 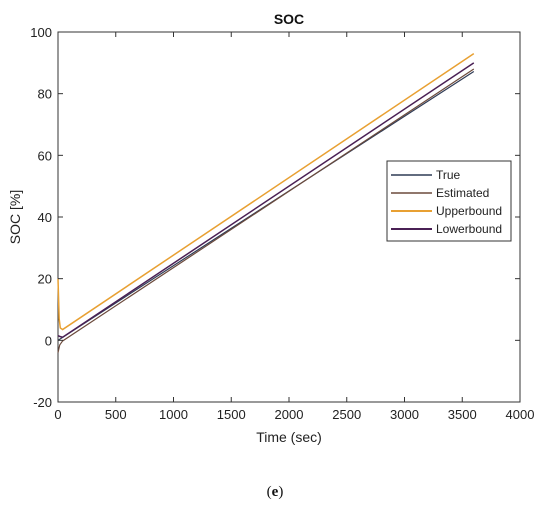 I want to click on y-tick-label: 20, so click(x=45, y=279).